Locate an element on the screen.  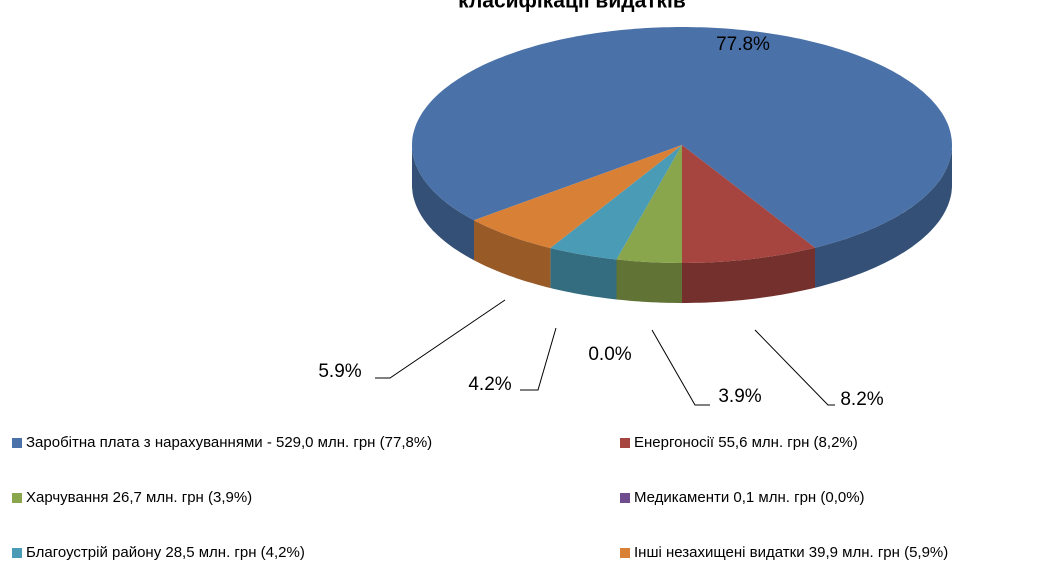
data-label: 5.9% is located at coordinates (339, 371).